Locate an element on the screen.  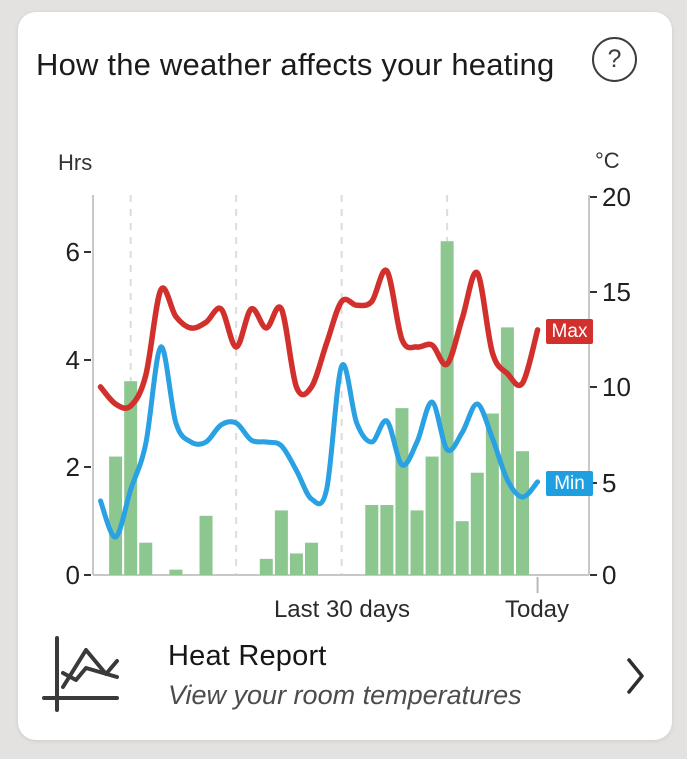
xaxis-label-today: Today is located at coordinates (537, 609).